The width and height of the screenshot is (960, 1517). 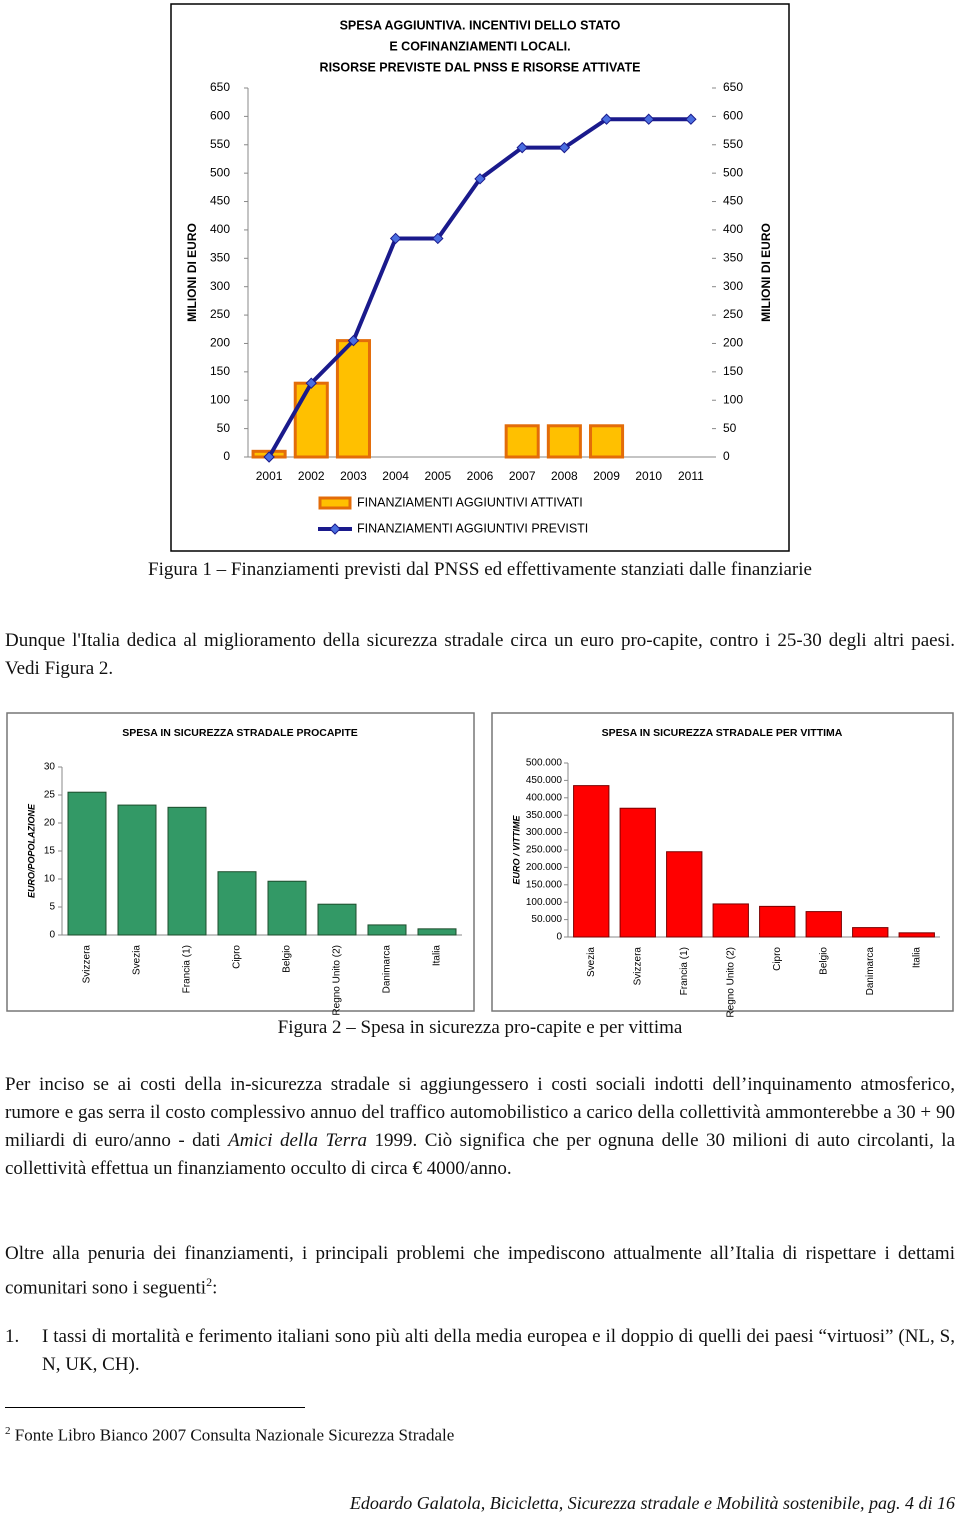 What do you see at coordinates (311, 476) in the screenshot?
I see `x-tick-label: 2002` at bounding box center [311, 476].